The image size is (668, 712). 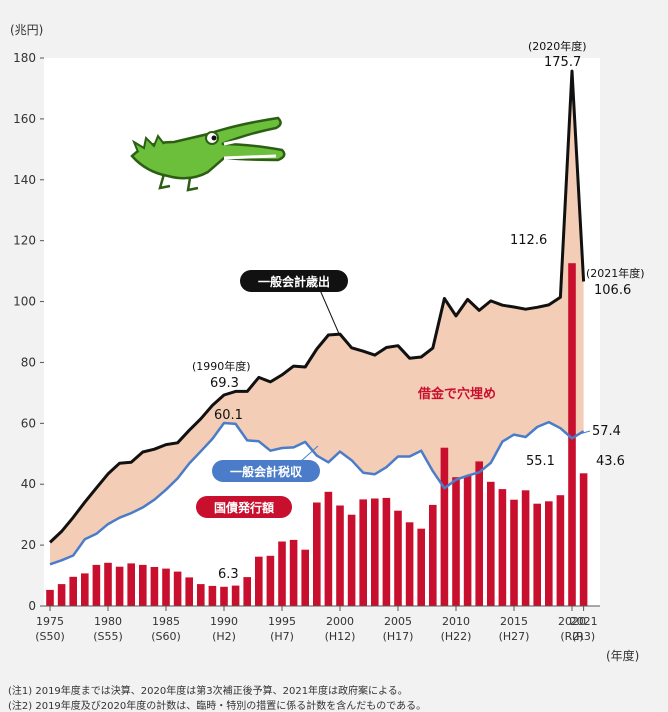 What do you see at coordinates (119, 586) in the screenshot?
I see `bond-bar-1981` at bounding box center [119, 586].